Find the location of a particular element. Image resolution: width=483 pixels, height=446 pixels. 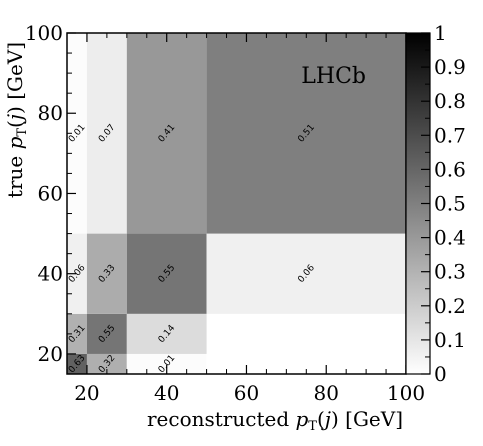

y-tick-label: 80 is located at coordinates (50, 113).